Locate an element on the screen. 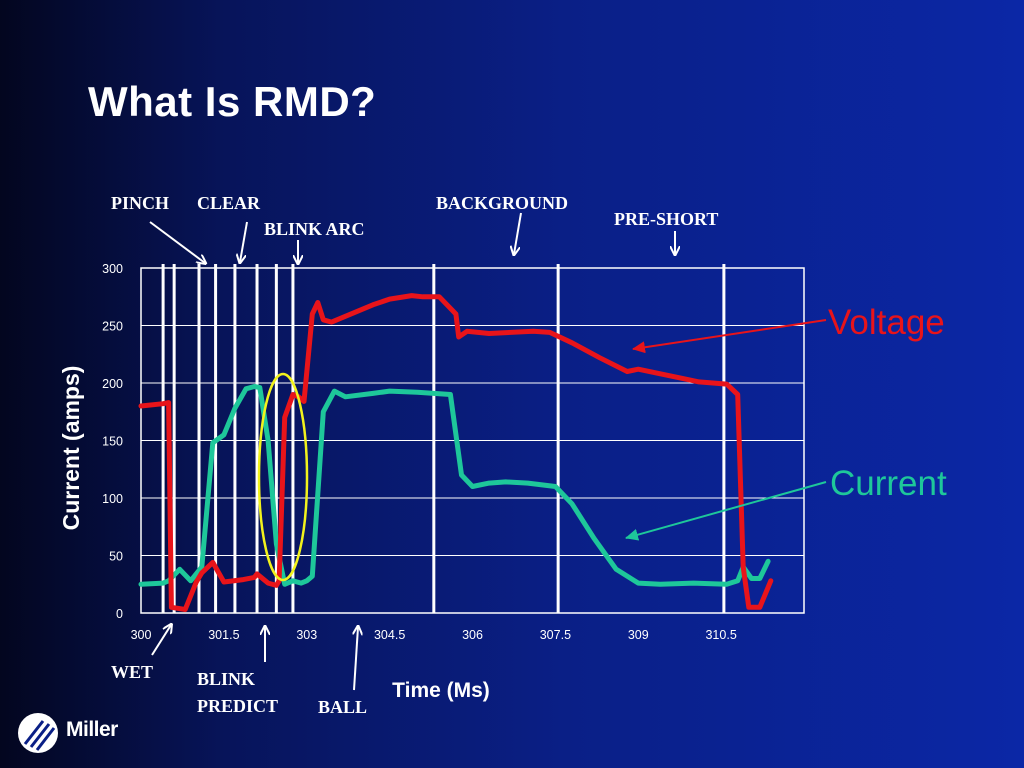 The width and height of the screenshot is (1024, 768). miller-logo-icon is located at coordinates (38, 733).